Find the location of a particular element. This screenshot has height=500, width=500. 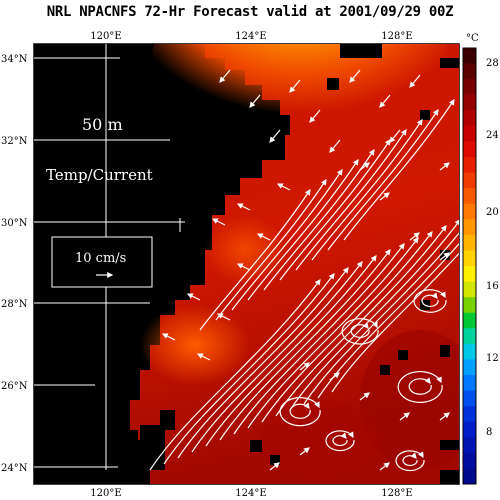

colorbar-swatches is located at coordinates (469, 266).